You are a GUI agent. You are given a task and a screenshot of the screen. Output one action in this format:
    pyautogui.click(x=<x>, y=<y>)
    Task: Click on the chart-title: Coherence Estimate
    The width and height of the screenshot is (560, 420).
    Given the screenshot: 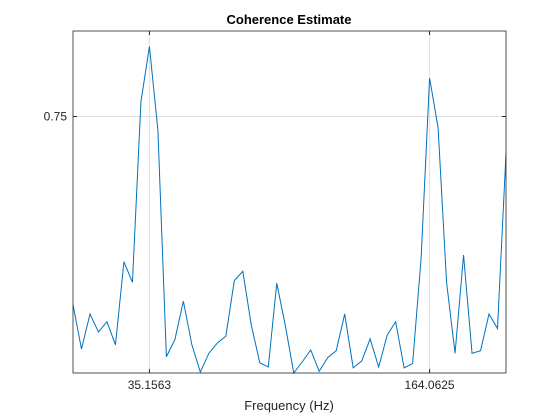 What is the action you would take?
    pyautogui.click(x=289, y=19)
    